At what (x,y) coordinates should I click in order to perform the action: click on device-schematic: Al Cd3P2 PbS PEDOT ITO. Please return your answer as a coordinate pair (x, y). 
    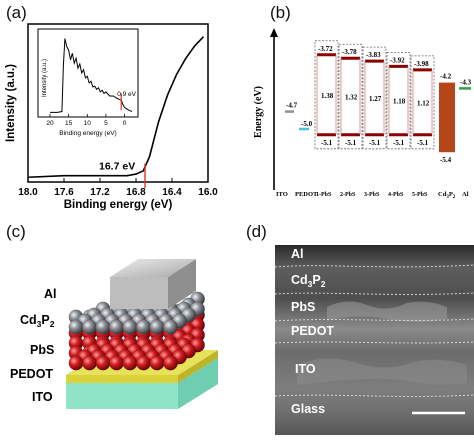
    Looking at the image, I should click on (114, 334).